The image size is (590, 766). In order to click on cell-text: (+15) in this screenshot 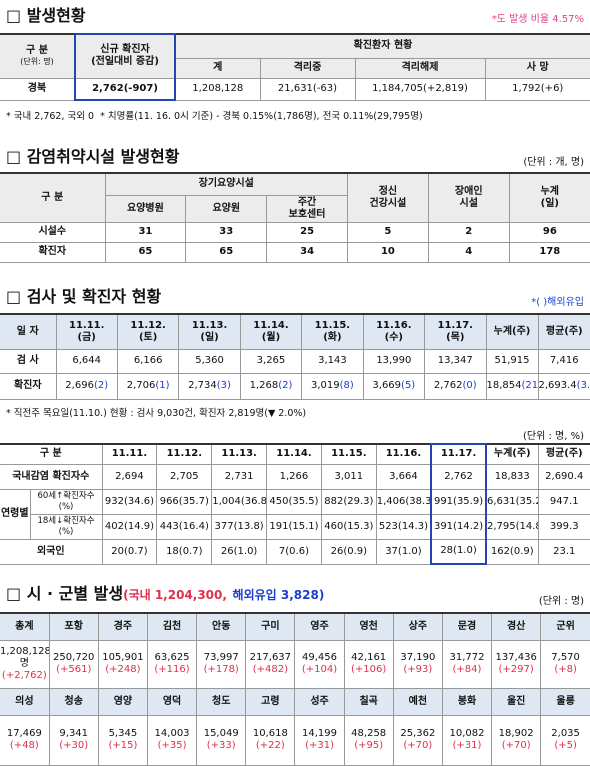, I will do `click(123, 745)`.